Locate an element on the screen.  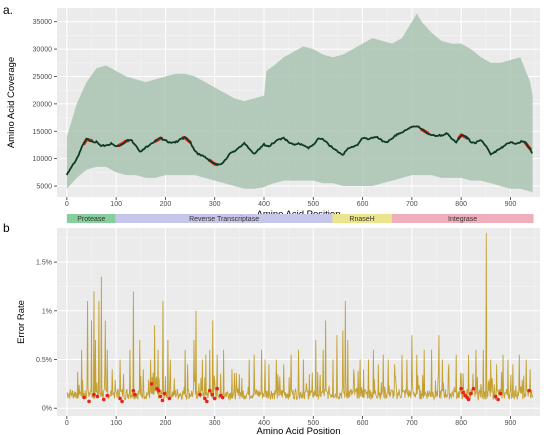
panel-label-b: b is located at coordinates (6, 228).